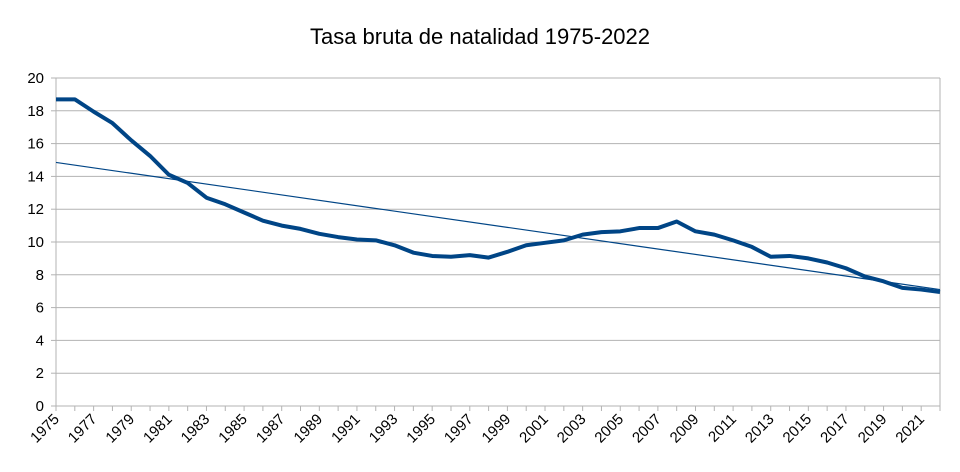  Describe the element at coordinates (497, 429) in the screenshot. I see `x-tick-label: 1999` at that location.